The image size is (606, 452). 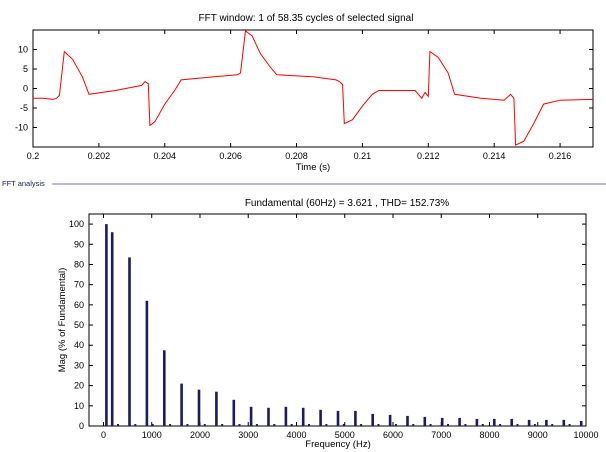 What do you see at coordinates (79, 325) in the screenshot?
I see `fft-y-tick-label: 50` at bounding box center [79, 325].